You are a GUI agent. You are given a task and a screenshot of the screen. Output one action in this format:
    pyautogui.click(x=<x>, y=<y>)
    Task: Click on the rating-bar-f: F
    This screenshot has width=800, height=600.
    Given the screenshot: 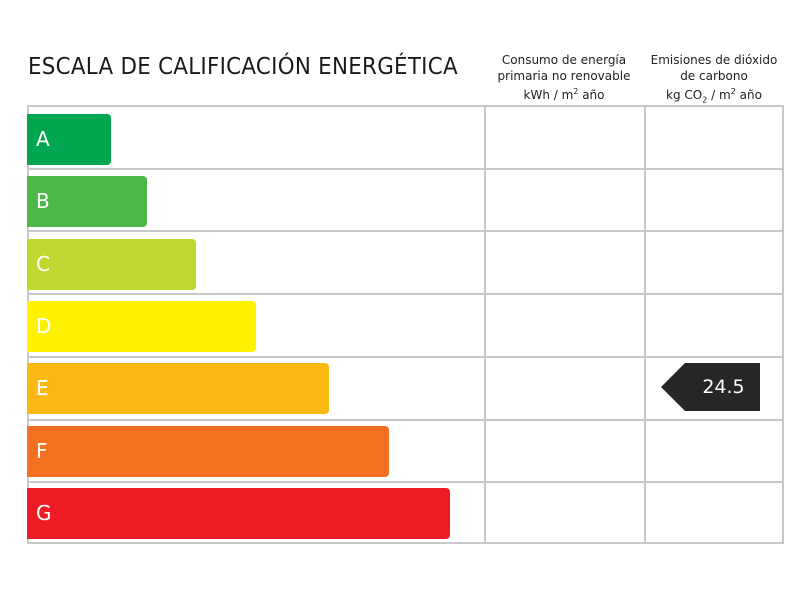 What is the action you would take?
    pyautogui.click(x=208, y=451)
    